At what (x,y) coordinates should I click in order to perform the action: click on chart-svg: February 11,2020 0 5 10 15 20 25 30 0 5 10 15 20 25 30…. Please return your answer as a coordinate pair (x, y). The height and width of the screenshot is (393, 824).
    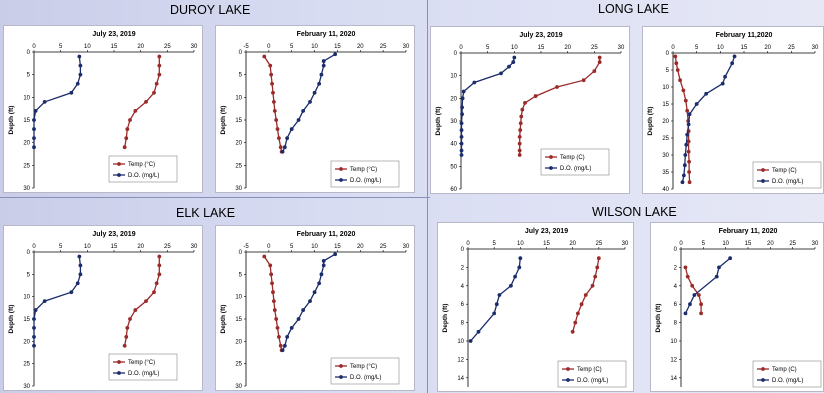
    Looking at the image, I should click on (734, 112).